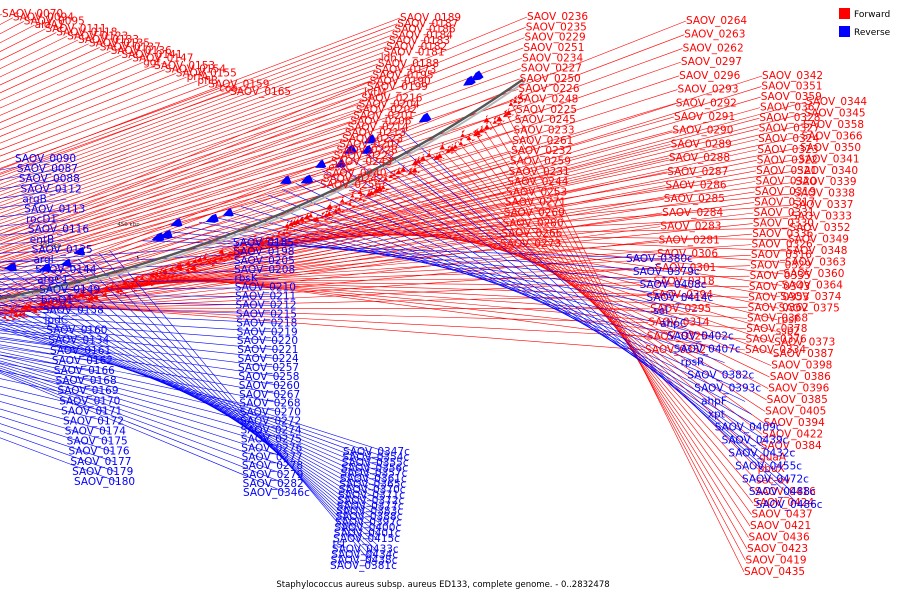 This screenshot has height=600, width=900. What do you see at coordinates (104, 482) in the screenshot?
I see `reverse-gene-label: SAOV_0180` at bounding box center [104, 482].